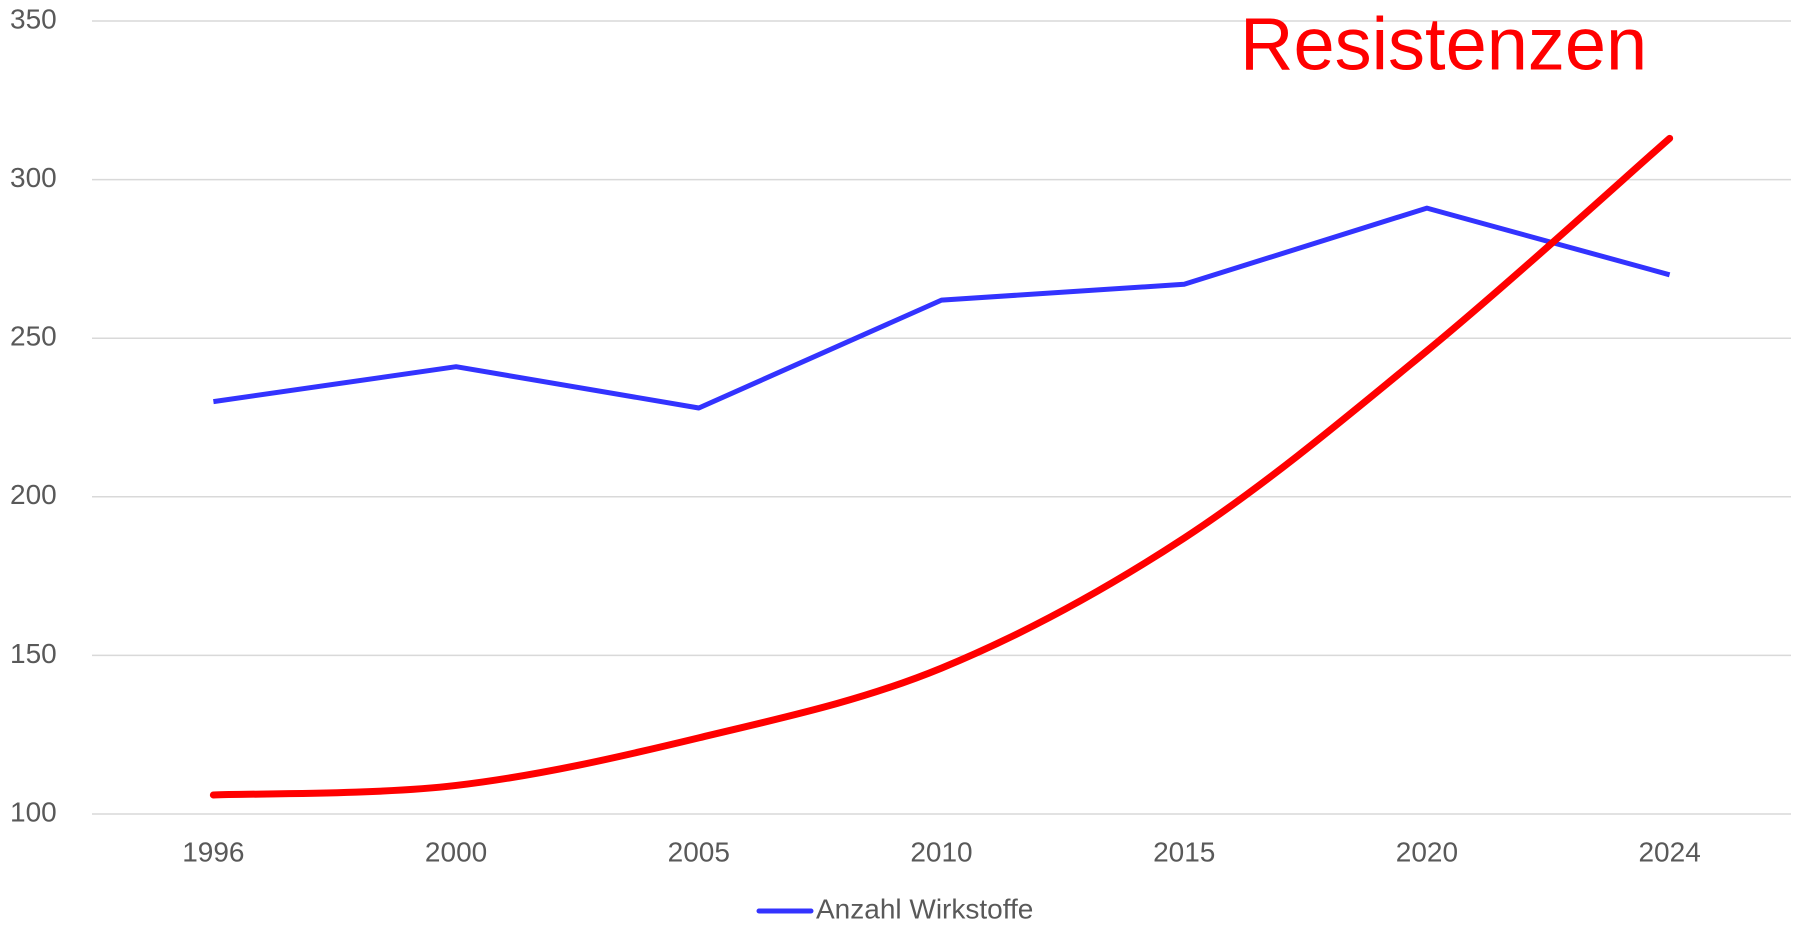 The height and width of the screenshot is (927, 1808). I want to click on y-tick-label: 350, so click(33, 18).